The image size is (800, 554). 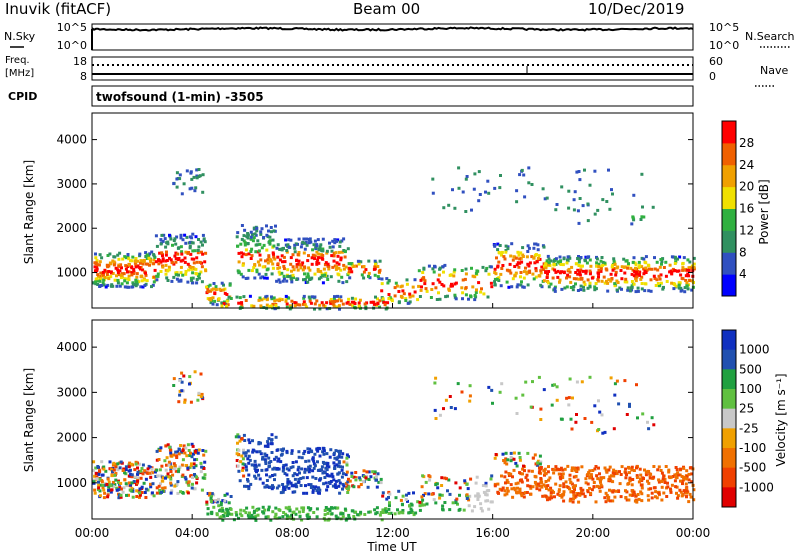 What do you see at coordinates (71, 228) in the screenshot?
I see `y-tick-label: 2000` at bounding box center [71, 228].